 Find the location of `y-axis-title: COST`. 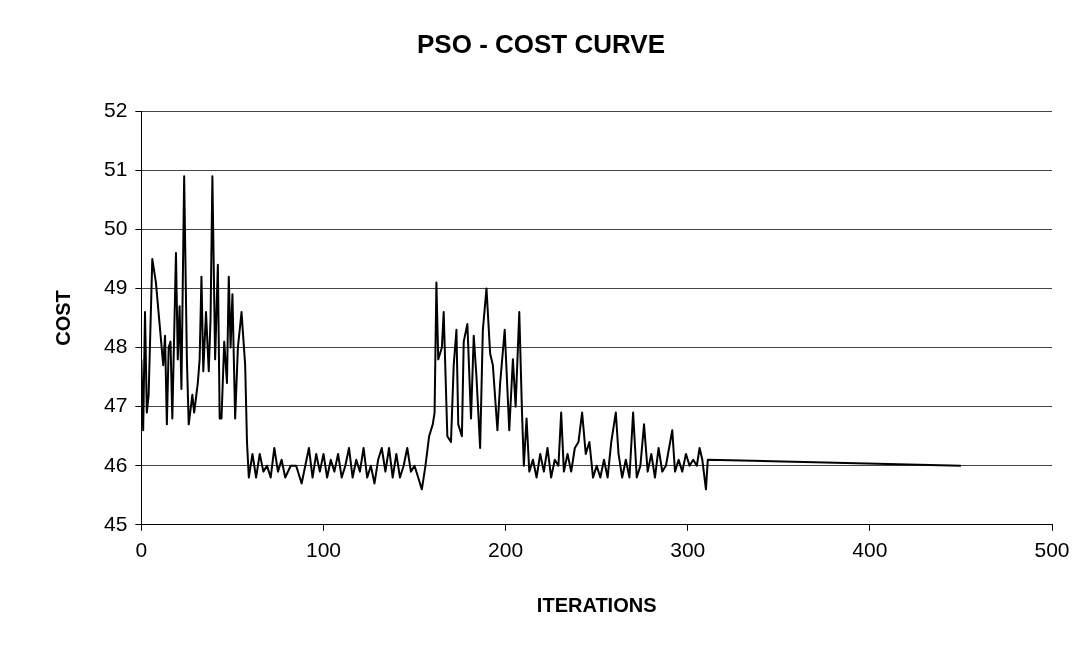

y-axis-title: COST is located at coordinates (62, 318).